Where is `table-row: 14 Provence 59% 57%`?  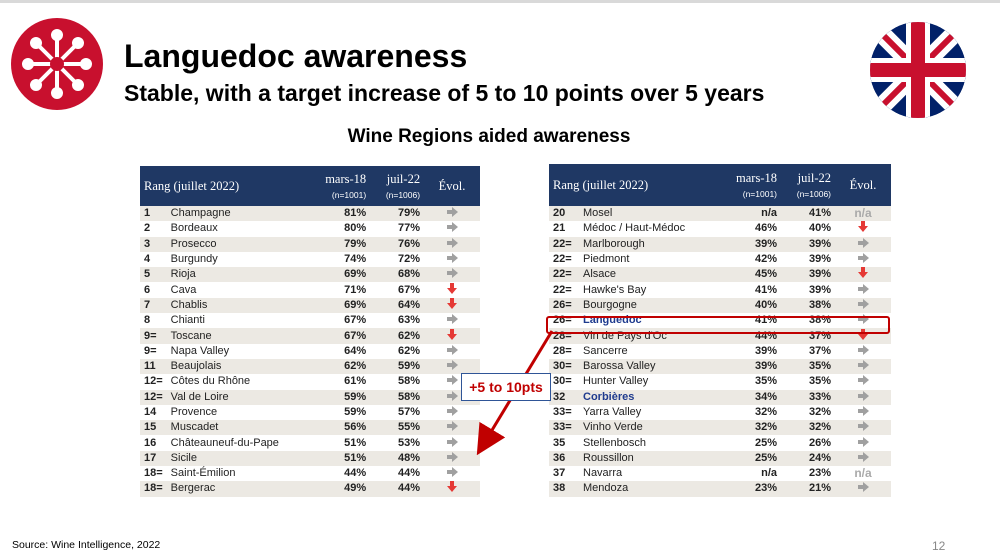
table-row: 14 Provence 59% 57% is located at coordinates (310, 412).